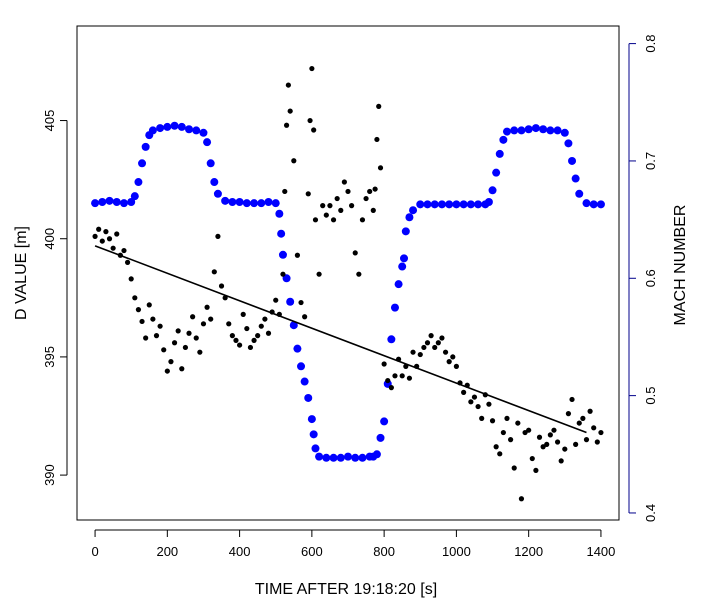  What do you see at coordinates (49, 239) in the screenshot?
I see `y-left-tick-label: 400` at bounding box center [49, 239].